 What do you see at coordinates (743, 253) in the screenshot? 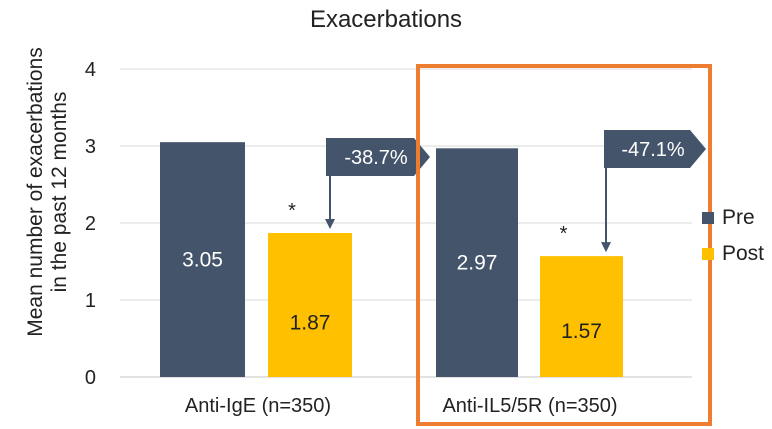
I see `legend-label-post: Post` at bounding box center [743, 253].